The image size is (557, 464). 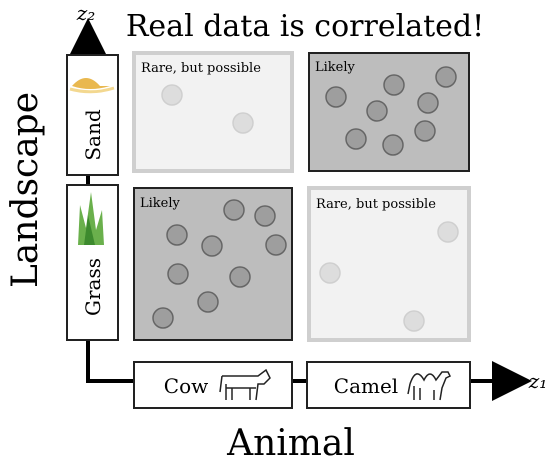 I want to click on column-label: Cow, so click(x=186, y=386).